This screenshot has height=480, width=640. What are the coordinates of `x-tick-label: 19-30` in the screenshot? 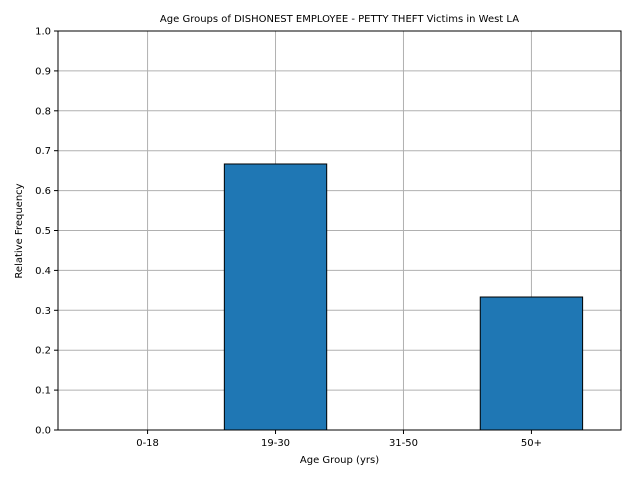 It's located at (275, 443).